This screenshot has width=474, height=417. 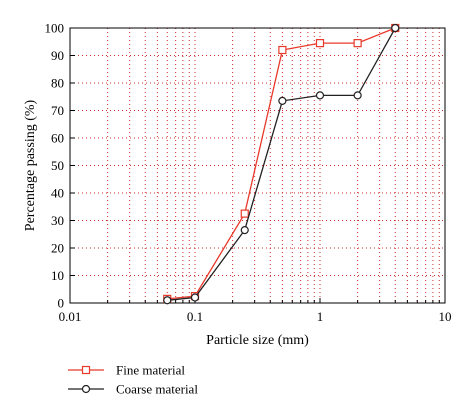 I want to click on legend-entry: Fine material, so click(x=126, y=370).